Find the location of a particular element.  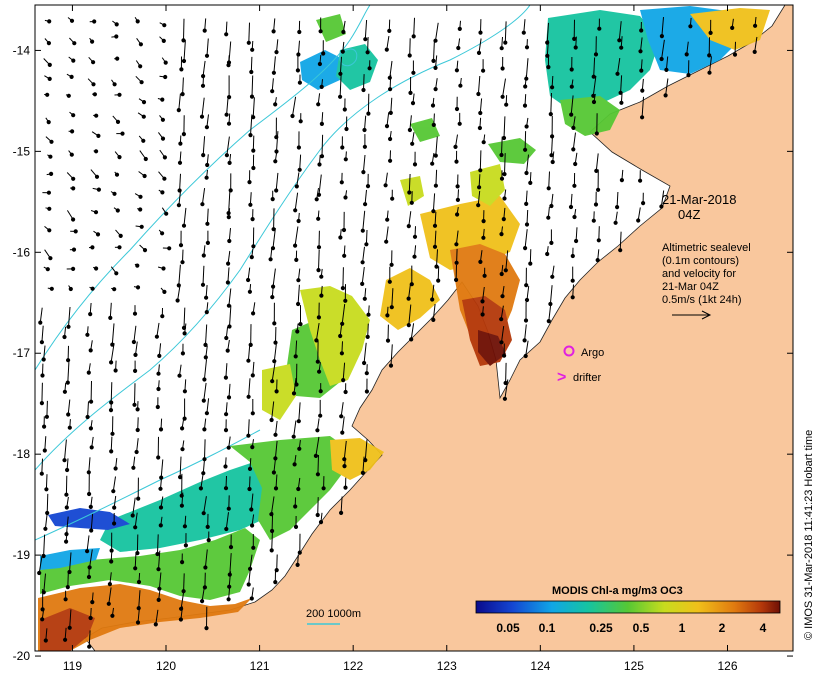

lon-tick-label: 120 is located at coordinates (166, 666).